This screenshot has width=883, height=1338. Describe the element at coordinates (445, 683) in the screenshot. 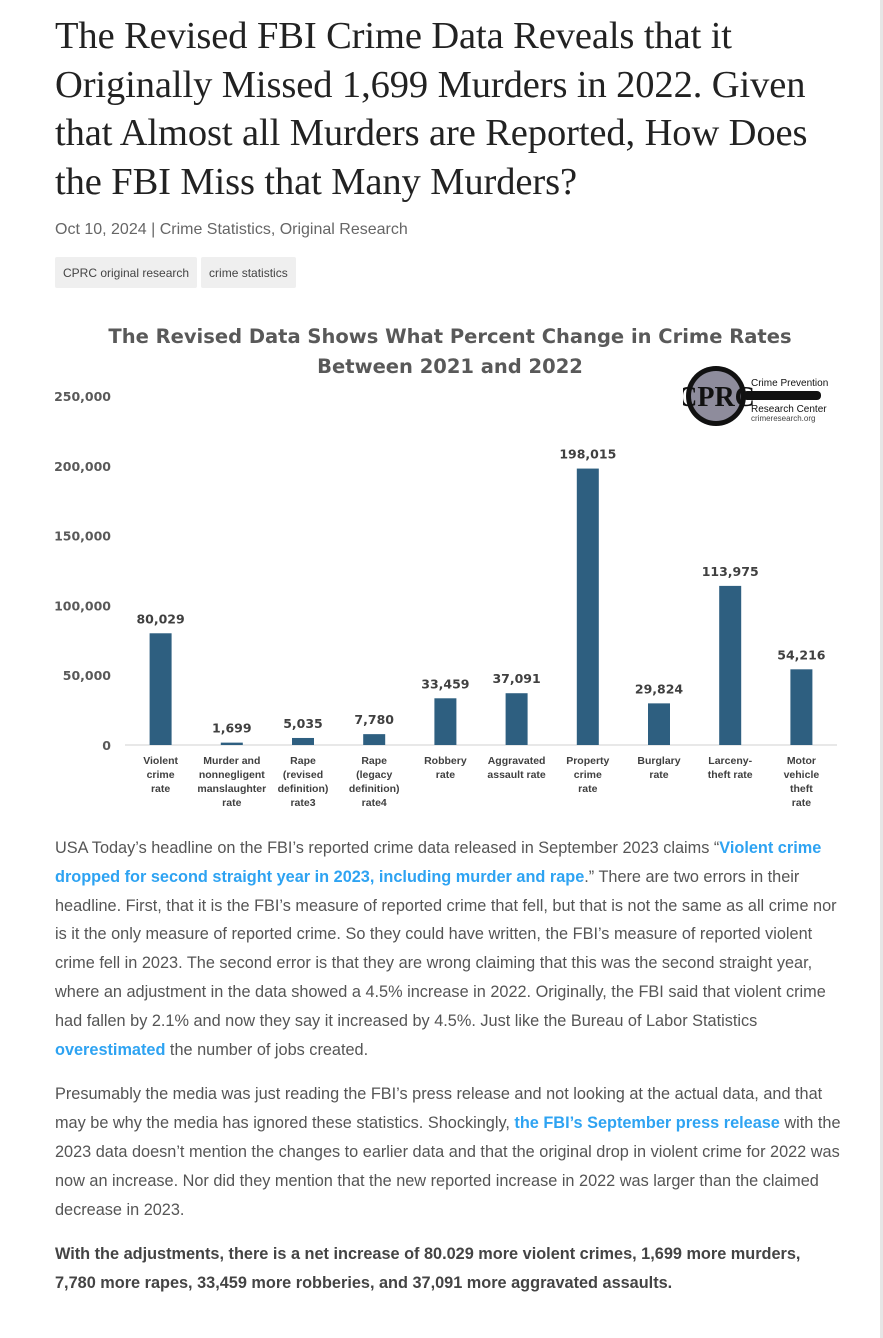

I see `data-label: 33,459` at that location.